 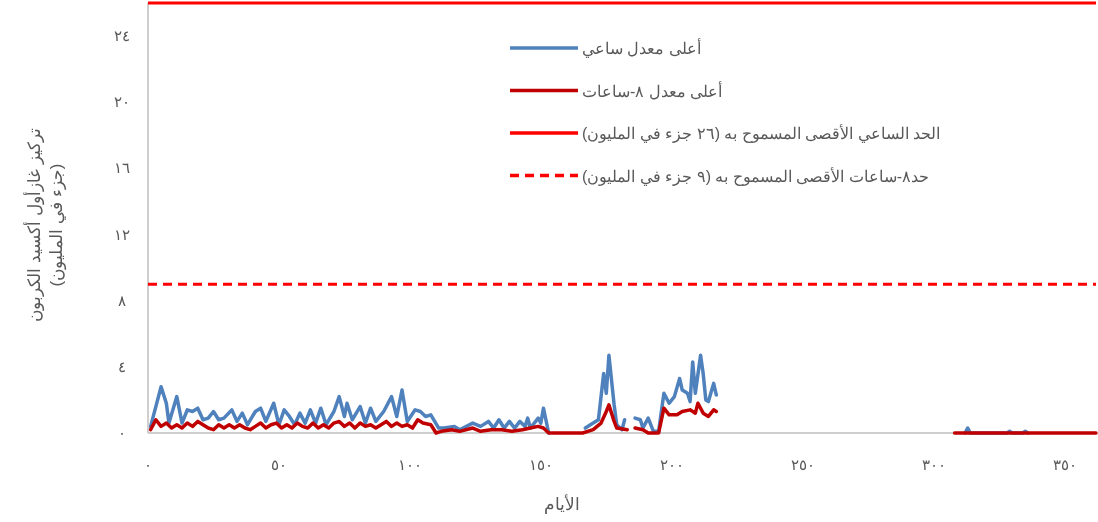 What do you see at coordinates (45, 225) in the screenshot?
I see `y-axis-title: تركيز غازأول أكسيد الكربون (جزء في المليون)` at bounding box center [45, 225].